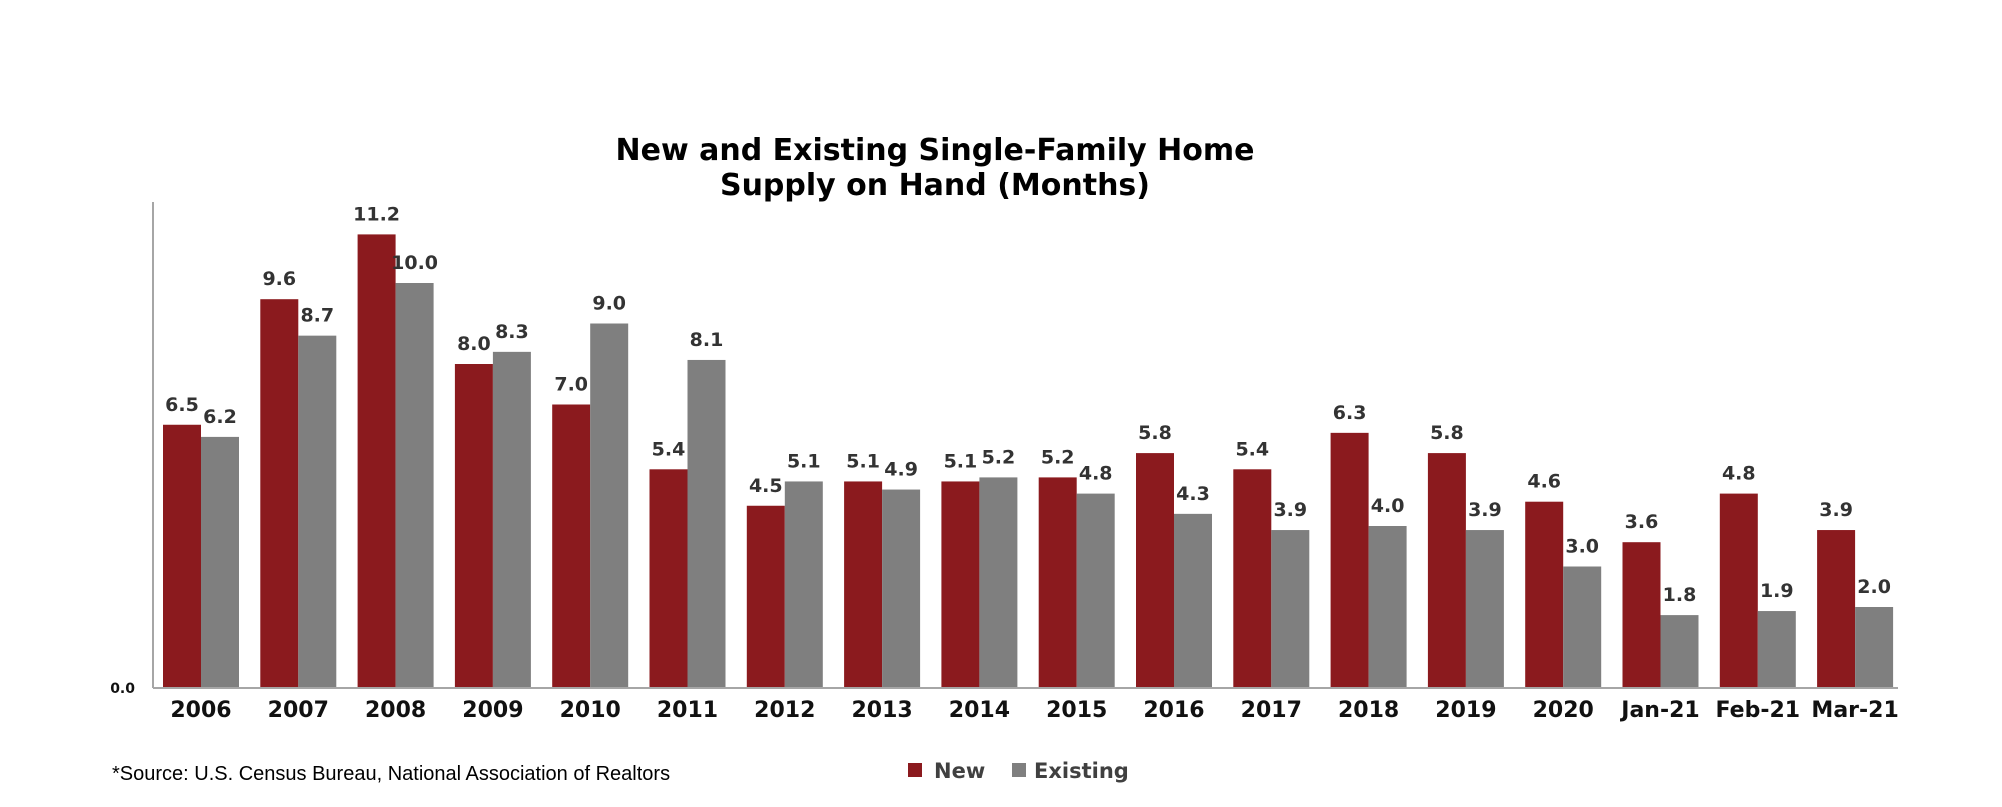  What do you see at coordinates (1193, 600) in the screenshot?
I see `bar-existing-2016` at bounding box center [1193, 600].